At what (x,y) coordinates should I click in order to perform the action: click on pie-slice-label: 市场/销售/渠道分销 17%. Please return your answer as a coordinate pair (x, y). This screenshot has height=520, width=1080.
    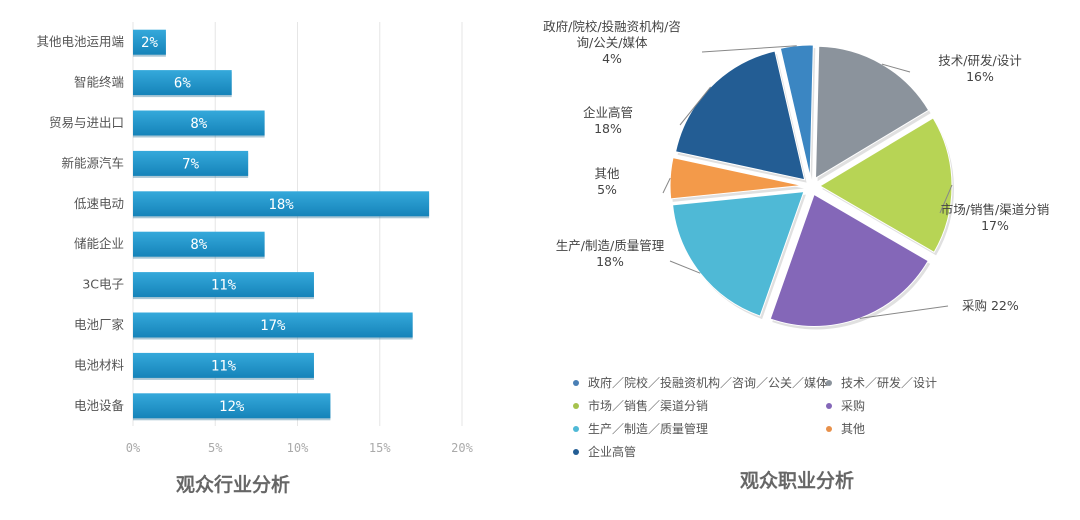
    Looking at the image, I should click on (995, 217).